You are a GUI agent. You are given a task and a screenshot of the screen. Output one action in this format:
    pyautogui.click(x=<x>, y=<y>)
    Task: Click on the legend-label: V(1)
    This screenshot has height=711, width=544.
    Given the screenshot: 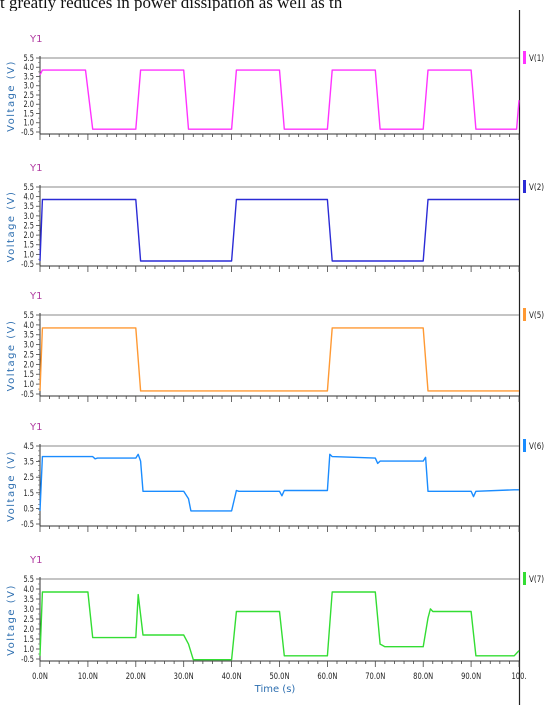 What is the action you would take?
    pyautogui.click(x=536, y=57)
    